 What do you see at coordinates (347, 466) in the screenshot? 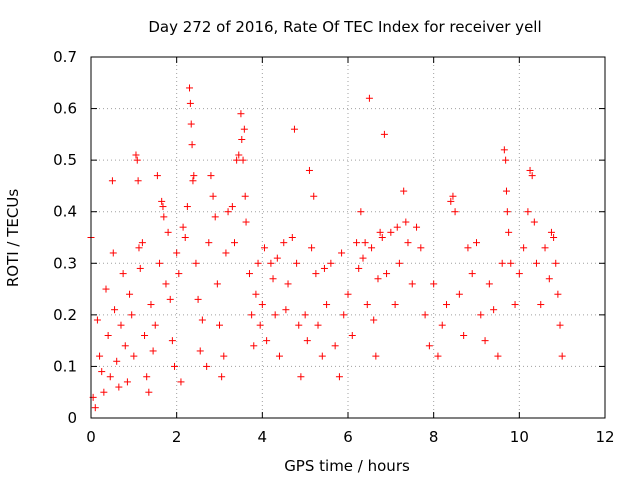
I see `x-axis-title: GPS time / hours` at bounding box center [347, 466].